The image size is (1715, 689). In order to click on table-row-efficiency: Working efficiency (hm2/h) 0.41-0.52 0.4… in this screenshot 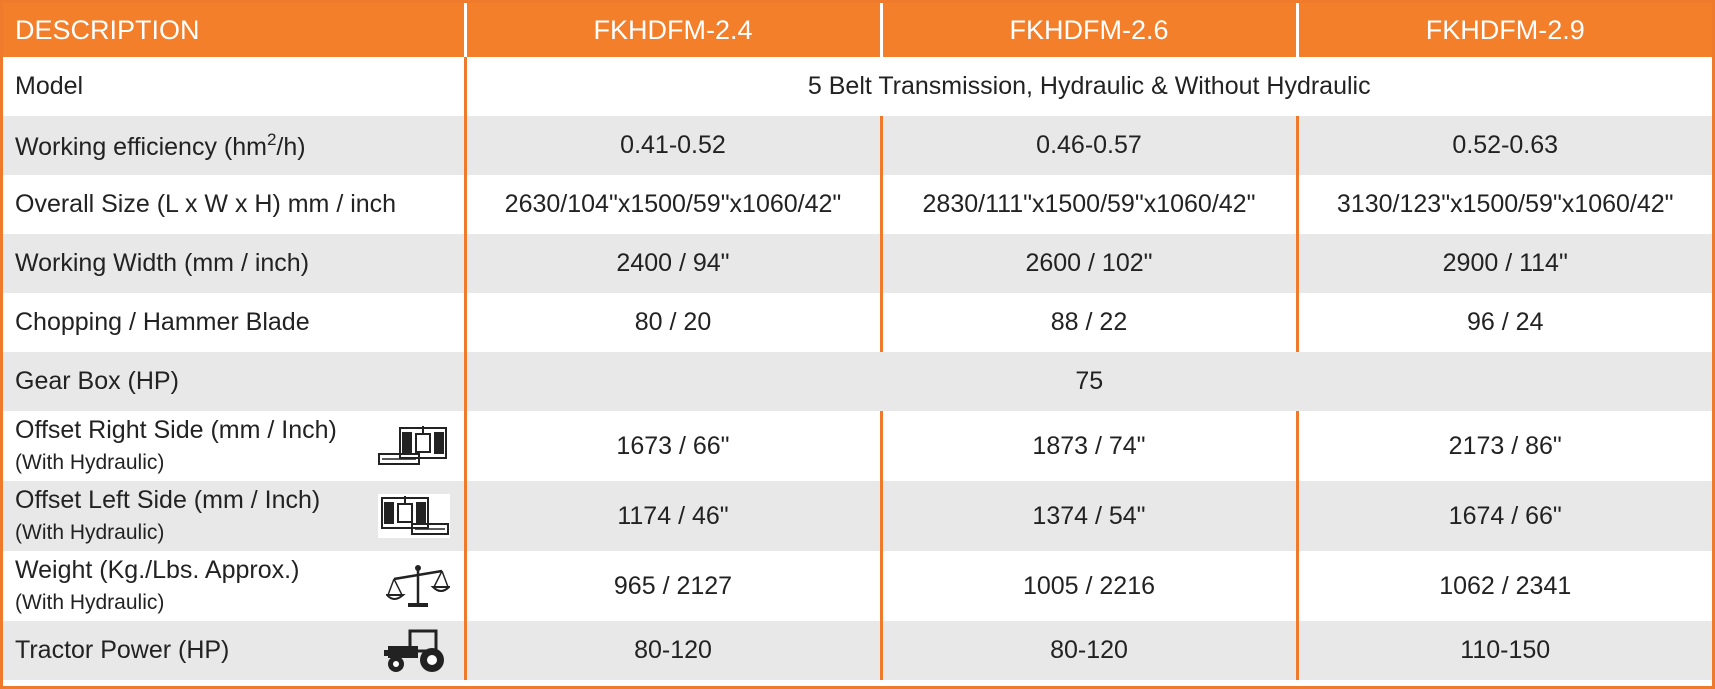, I will do `click(857, 145)`.